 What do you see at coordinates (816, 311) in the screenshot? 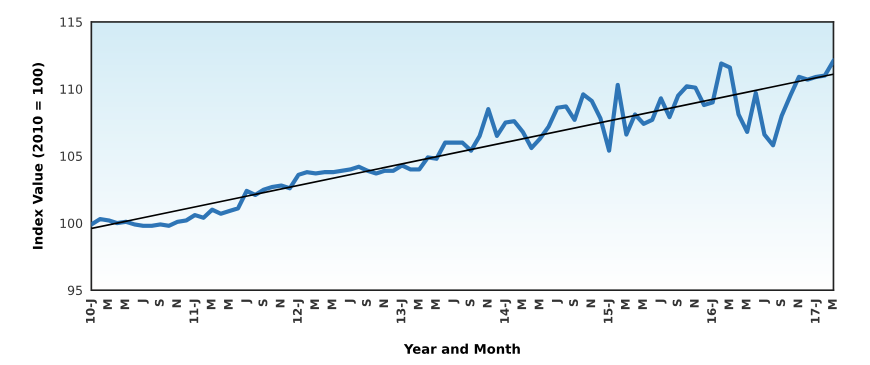
I see `x-tick-label: 17-J` at bounding box center [816, 311].